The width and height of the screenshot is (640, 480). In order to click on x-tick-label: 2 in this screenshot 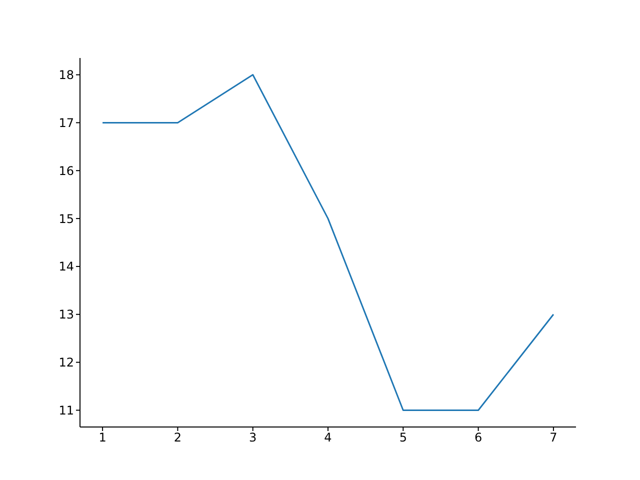, I will do `click(178, 437)`.